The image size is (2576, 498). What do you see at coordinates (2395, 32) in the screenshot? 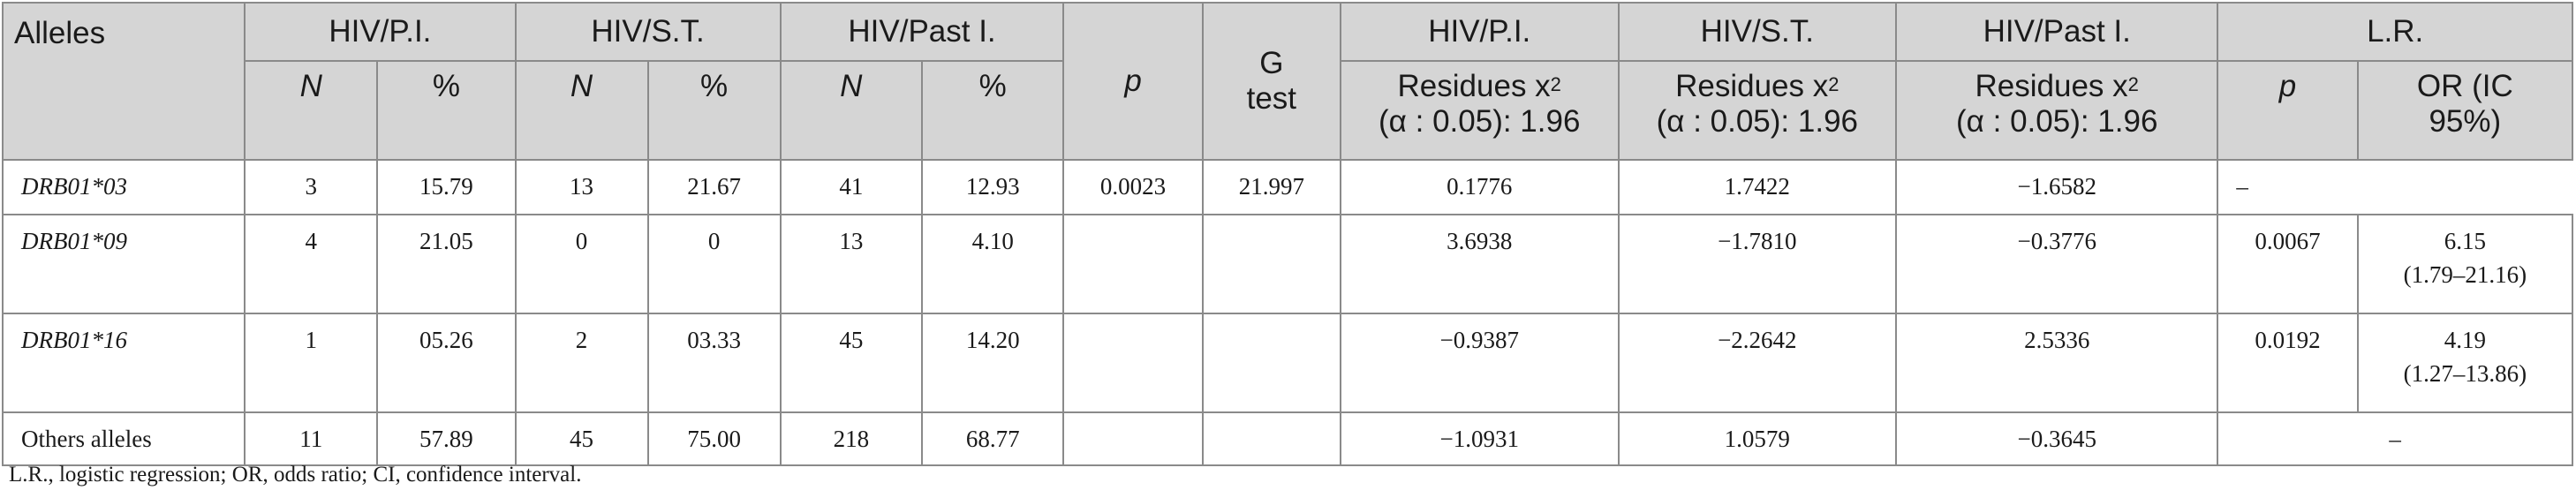
I see `lr-header: L.R.` at bounding box center [2395, 32].